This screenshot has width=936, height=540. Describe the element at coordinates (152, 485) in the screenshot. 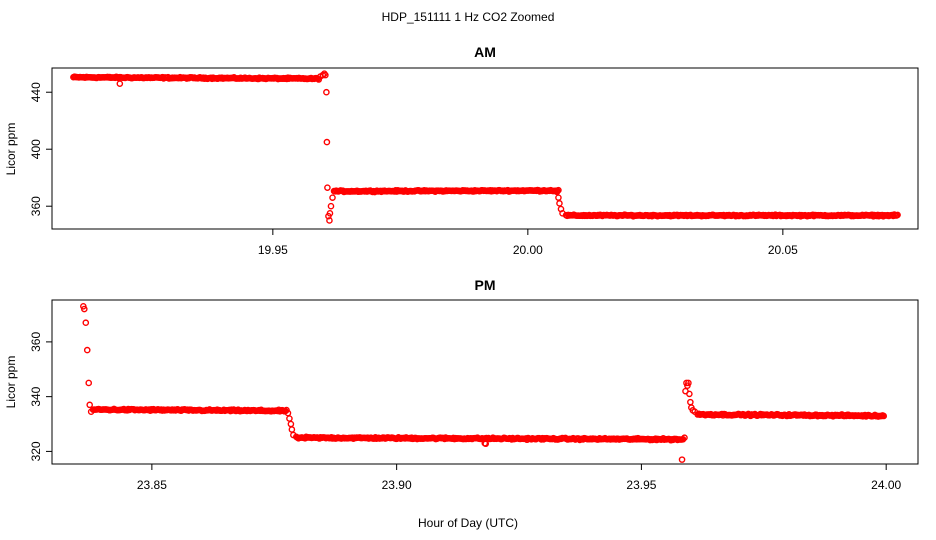

I see `pm-x-tick-label: 23.85` at that location.